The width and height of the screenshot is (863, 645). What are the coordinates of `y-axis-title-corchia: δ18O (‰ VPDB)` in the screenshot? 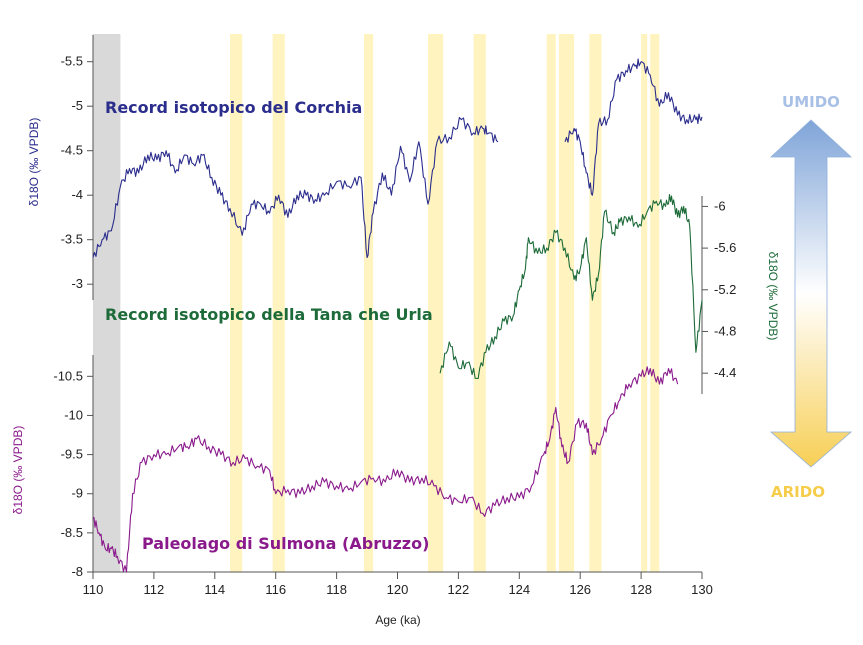 It's located at (34, 162).